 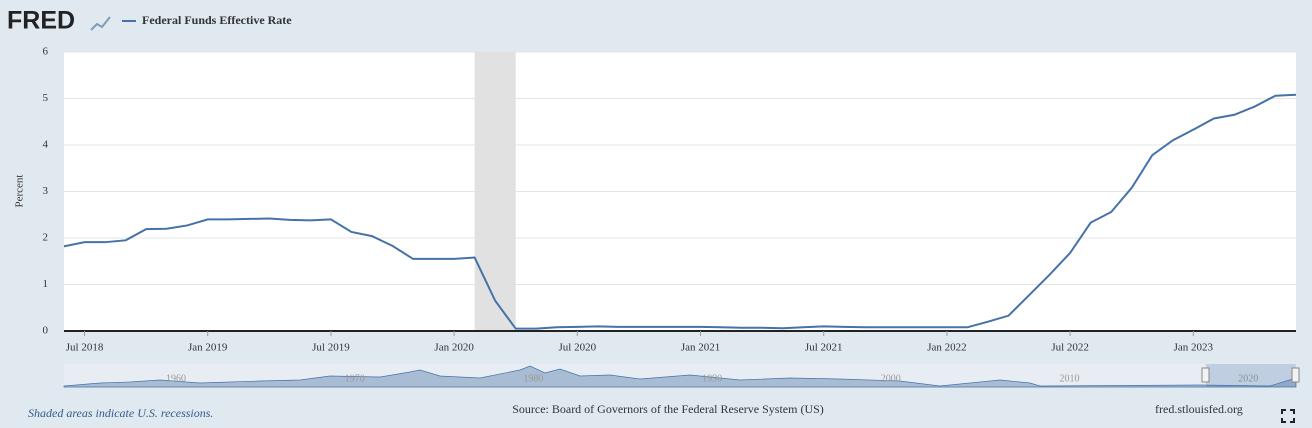 I want to click on y-axis-label: Percent, so click(x=20, y=191).